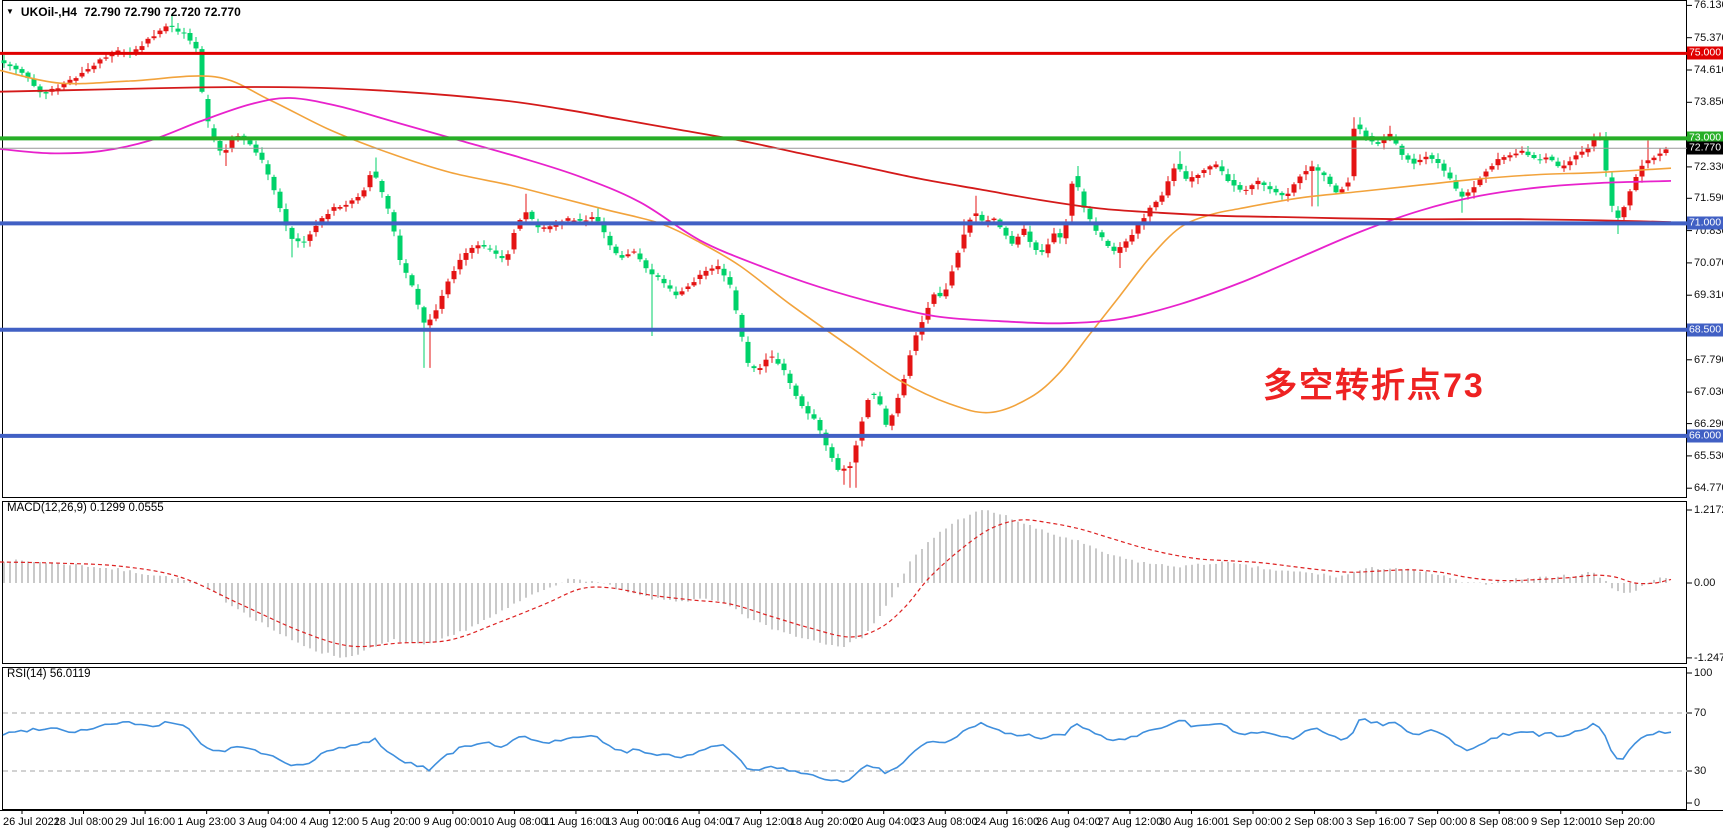 The image size is (1723, 836). I want to click on price-tick-label: 64.770, so click(1708, 488).